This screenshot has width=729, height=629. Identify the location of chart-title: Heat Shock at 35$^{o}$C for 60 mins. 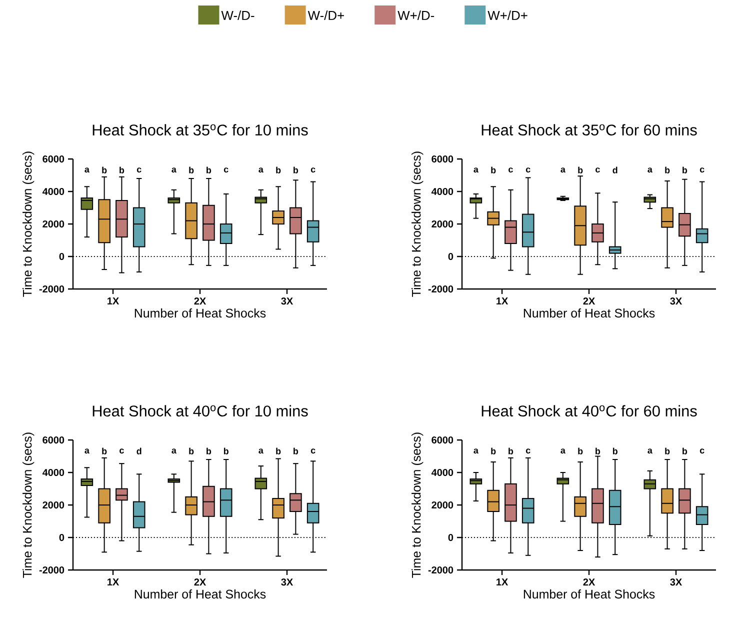
(589, 130).